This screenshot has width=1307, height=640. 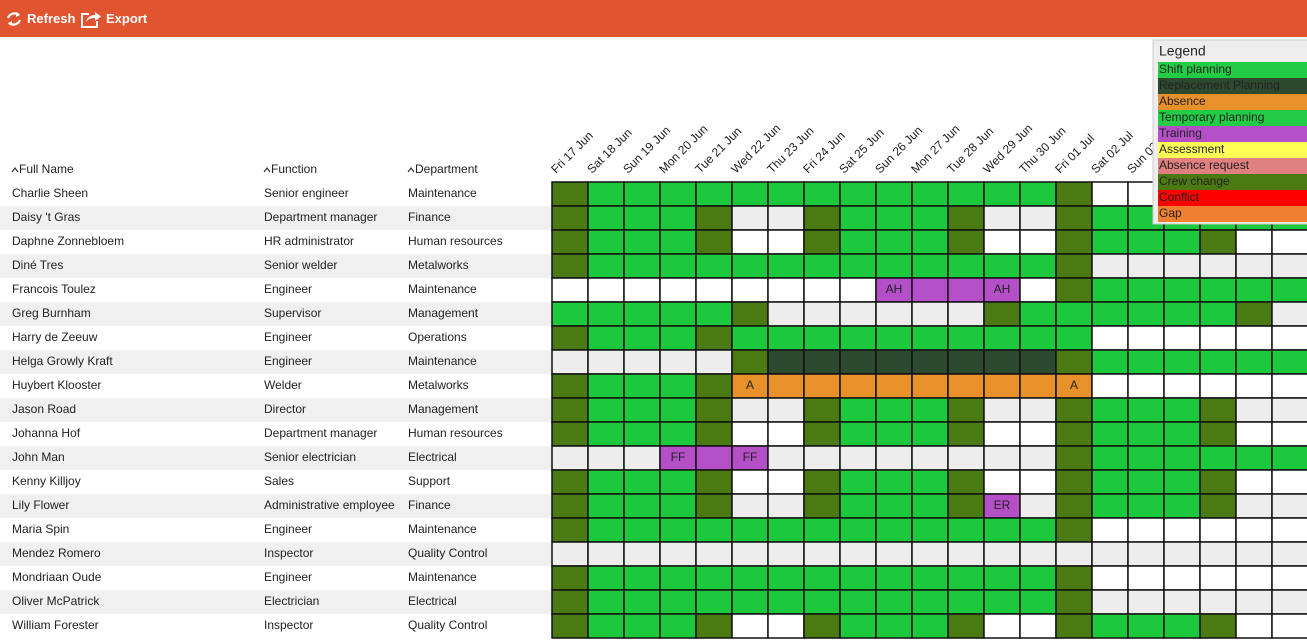 What do you see at coordinates (46, 169) in the screenshot?
I see `column-header: Full Name` at bounding box center [46, 169].